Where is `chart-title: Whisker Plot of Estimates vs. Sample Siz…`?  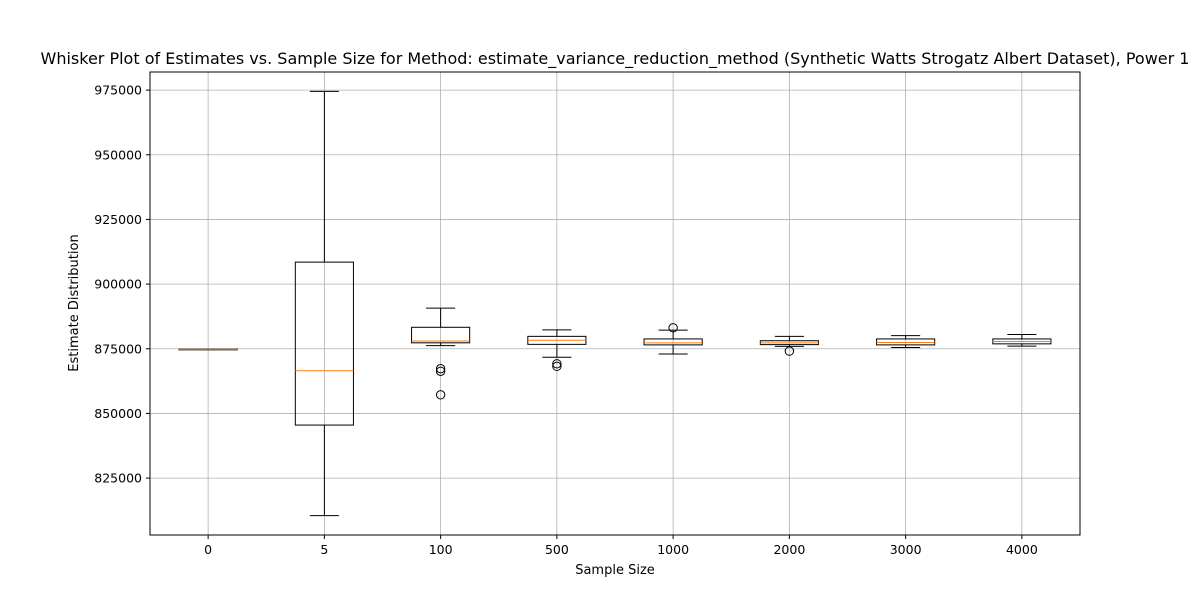 chart-title: Whisker Plot of Estimates vs. Sample Siz… is located at coordinates (615, 59).